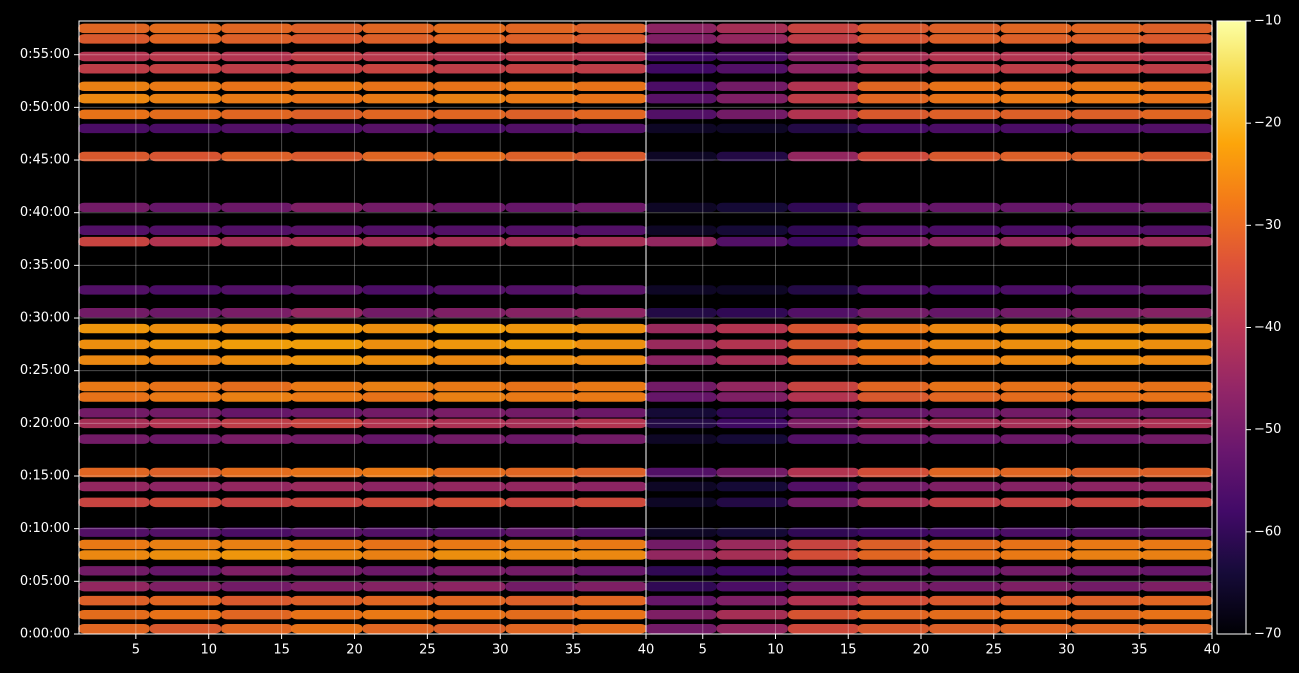  What do you see at coordinates (427, 650) in the screenshot?
I see `x-tick-label: 25` at bounding box center [427, 650].